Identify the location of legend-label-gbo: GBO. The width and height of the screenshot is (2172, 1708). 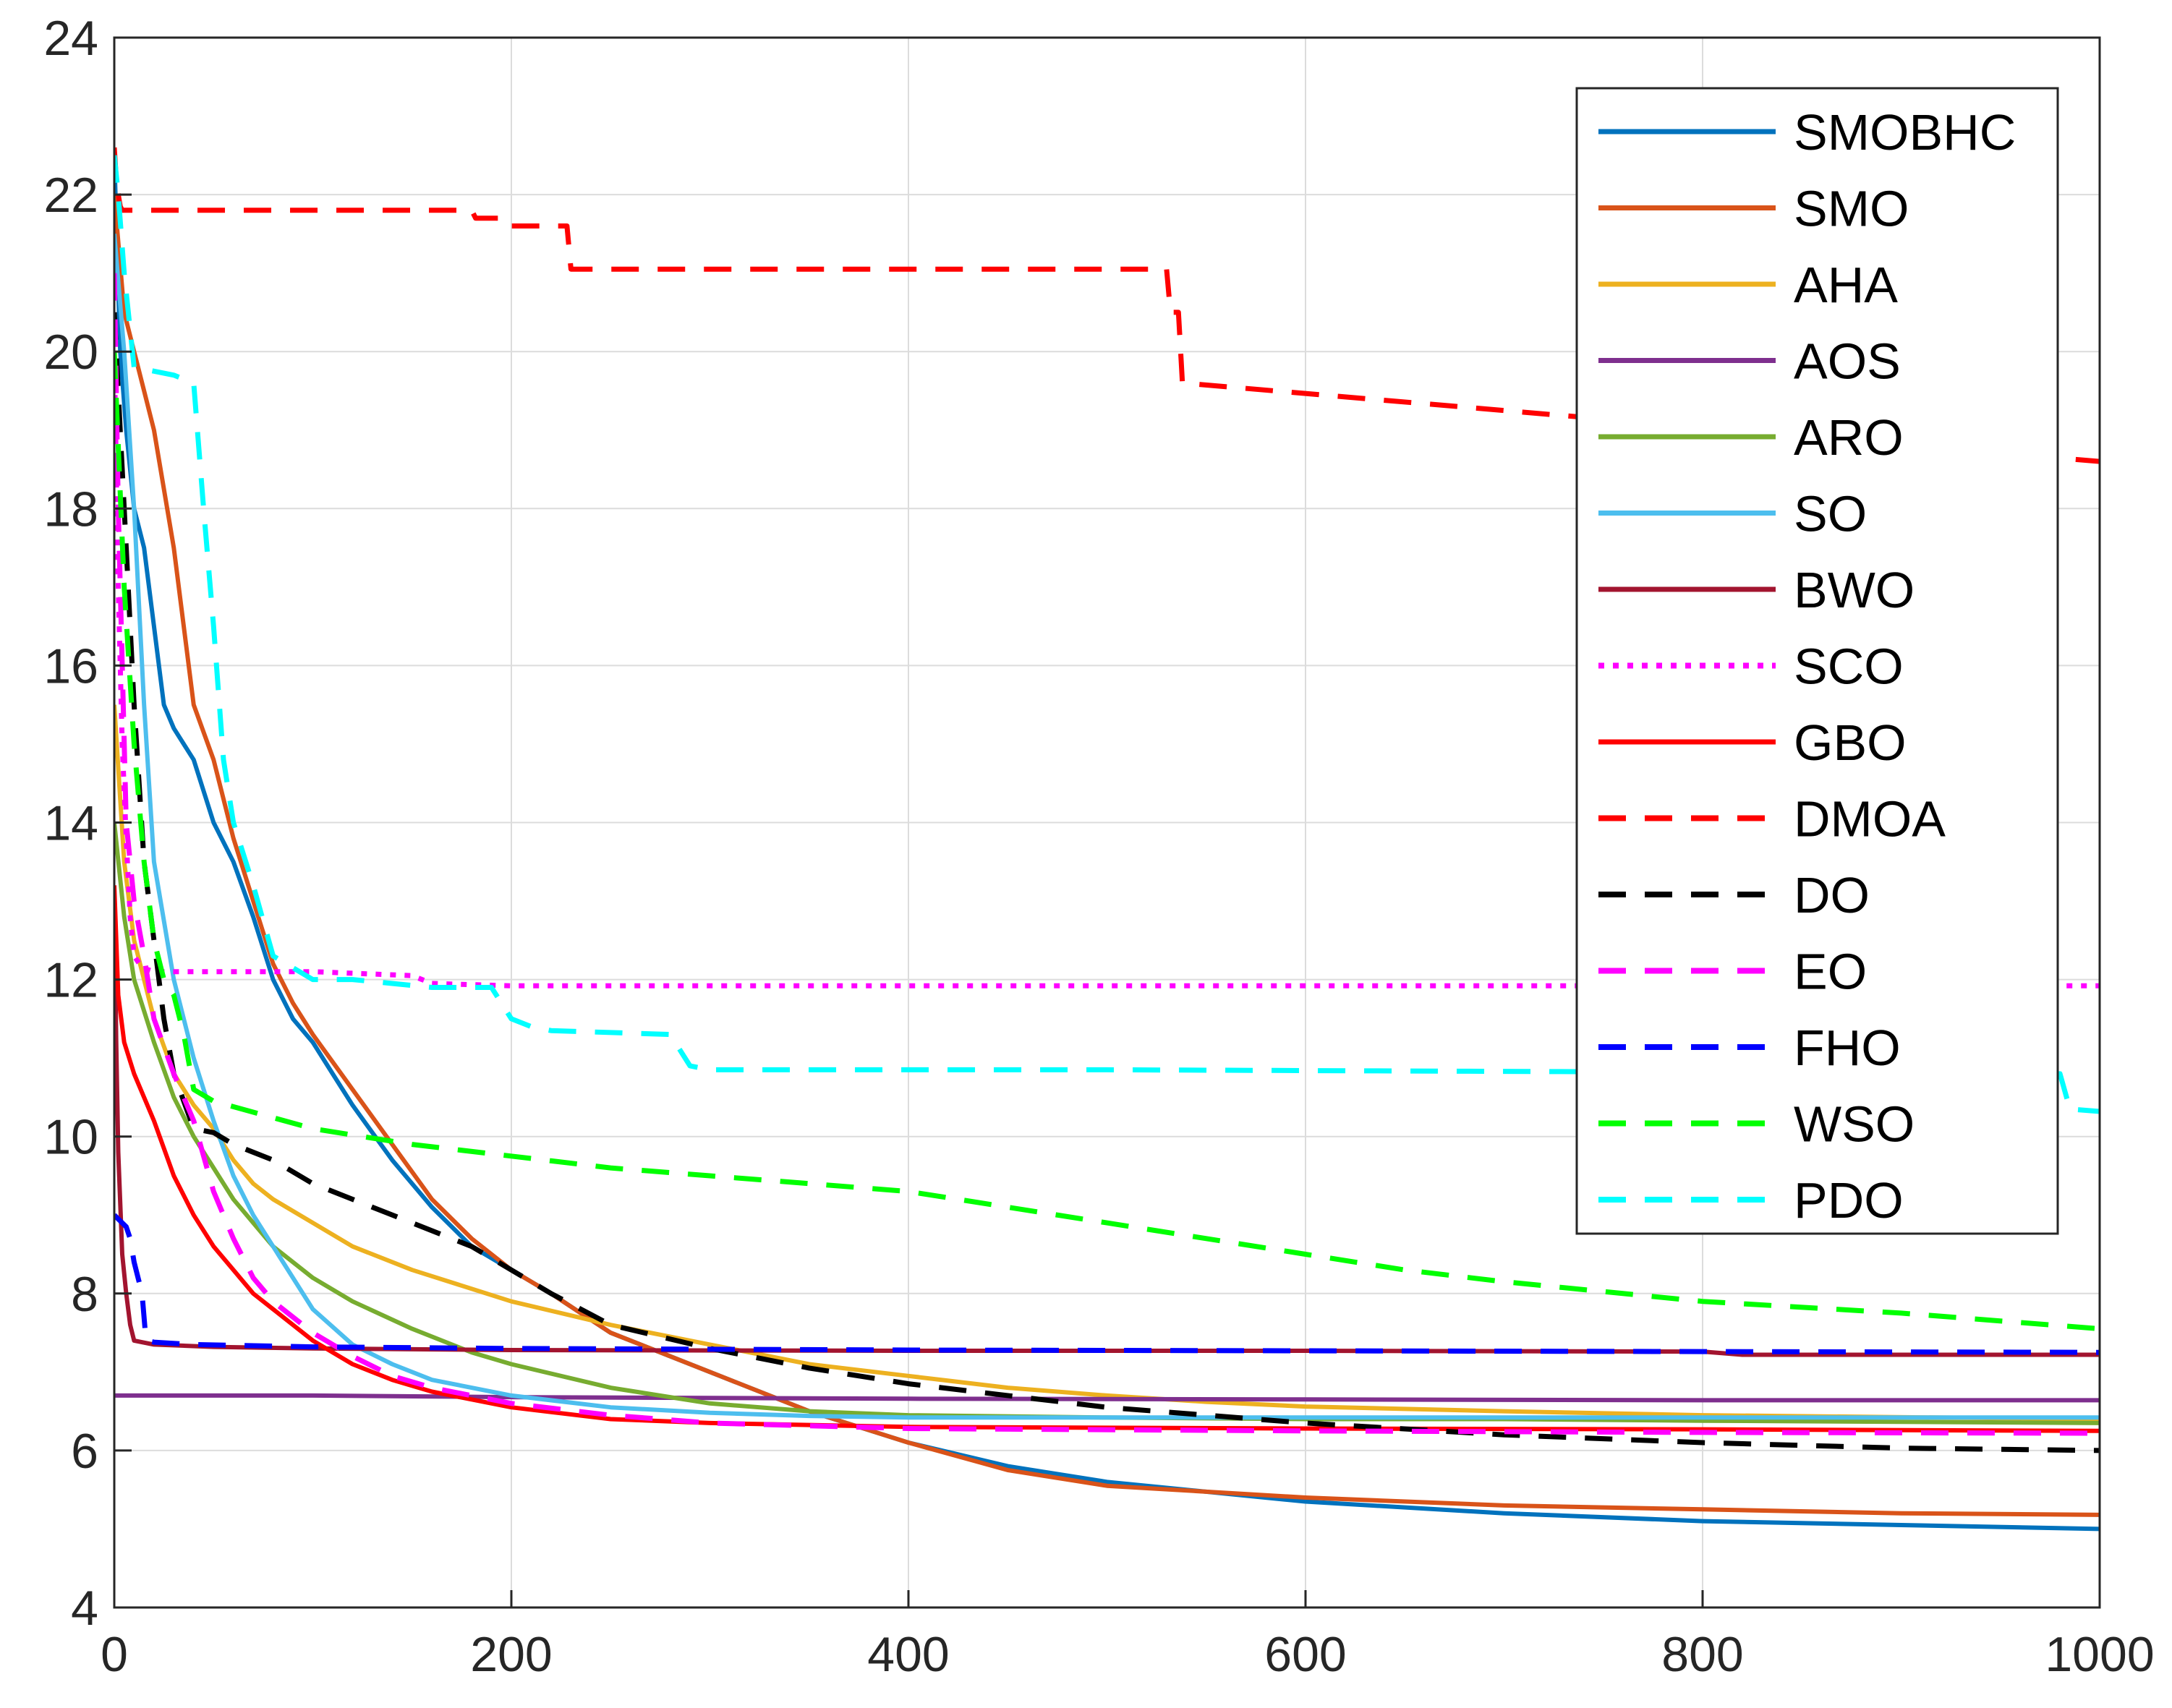
(1851, 743).